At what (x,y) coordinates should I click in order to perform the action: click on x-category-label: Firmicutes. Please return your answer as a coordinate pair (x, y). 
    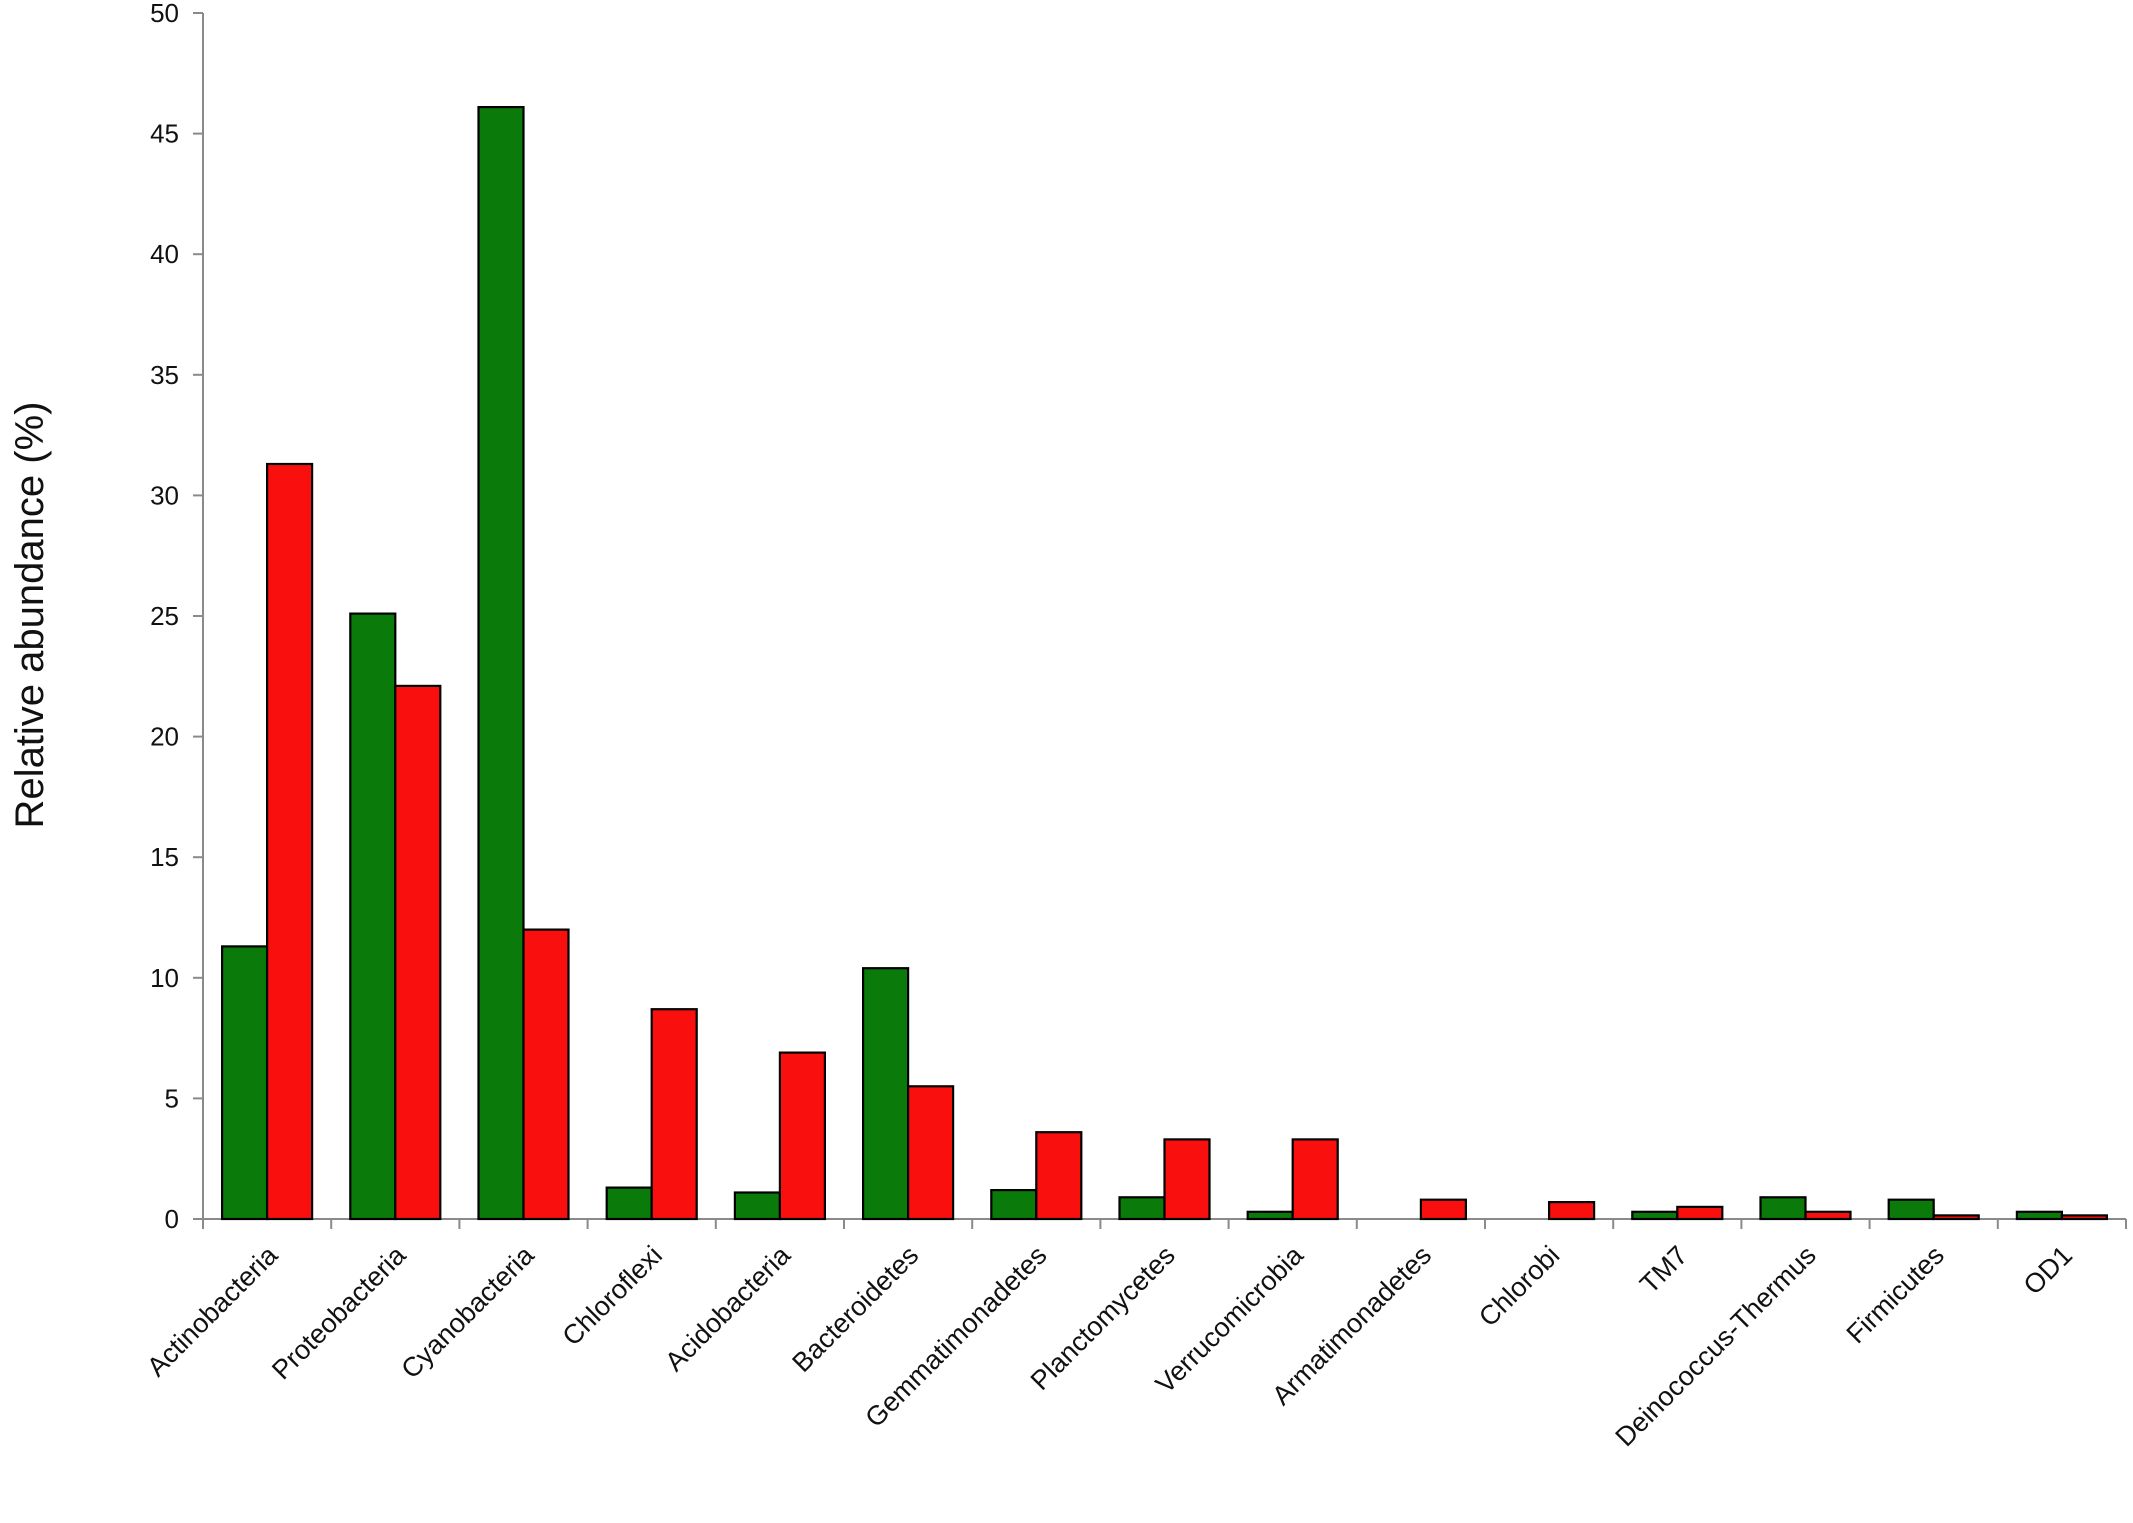
    Looking at the image, I should click on (1895, 1294).